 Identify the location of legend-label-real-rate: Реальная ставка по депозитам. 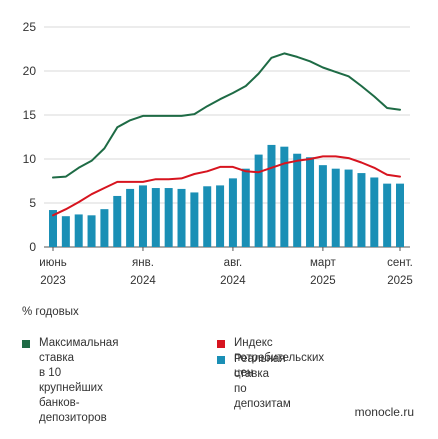
(262, 381).